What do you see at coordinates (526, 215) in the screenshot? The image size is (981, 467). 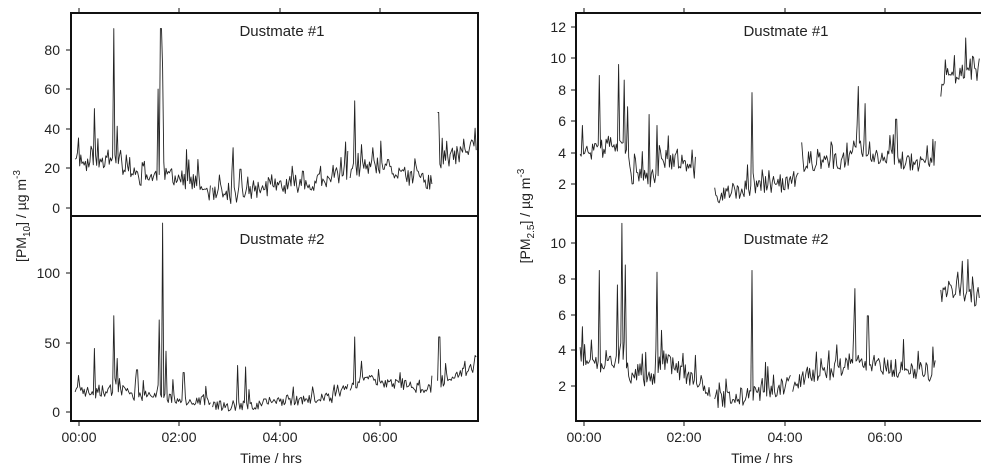 I see `y-axis-title-pm25: [PM2.5] / µg m-3` at bounding box center [526, 215].